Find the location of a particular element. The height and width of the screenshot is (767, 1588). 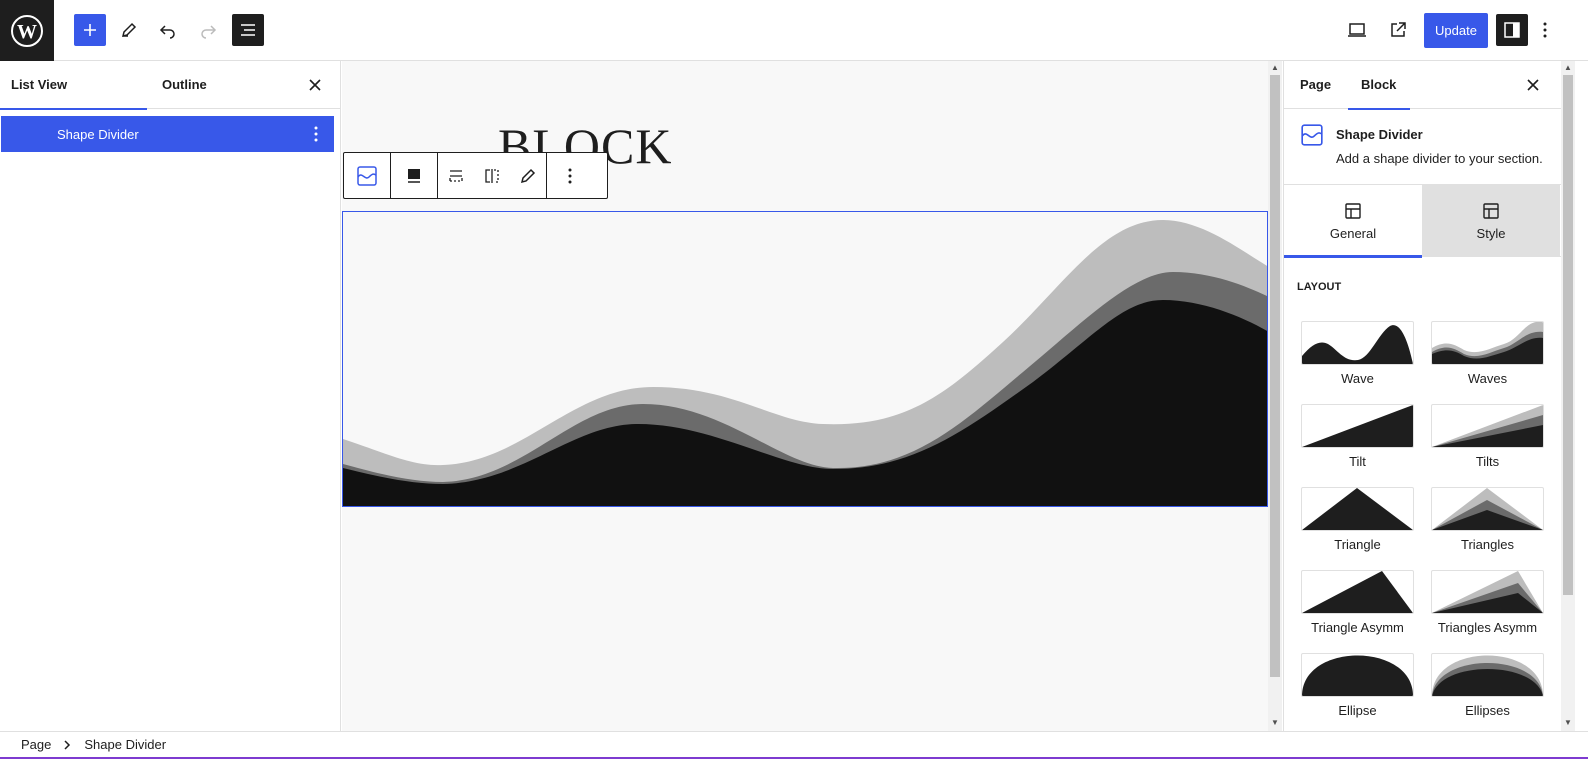

breadcrumb-page: Page is located at coordinates (36, 744).